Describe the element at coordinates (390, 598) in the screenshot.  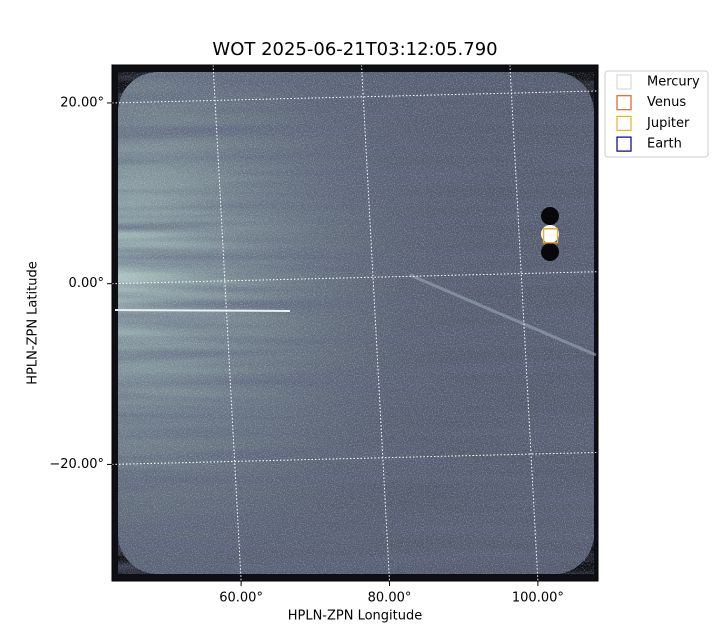
I see `x-tick-label: 80.00°` at that location.